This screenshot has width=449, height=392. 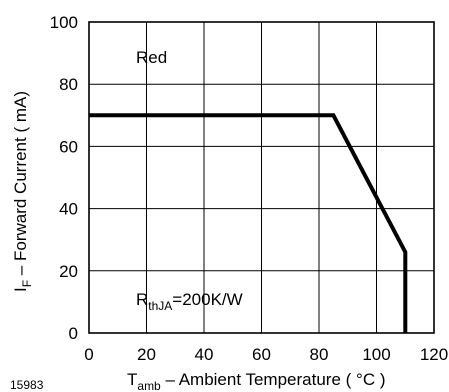 What do you see at coordinates (149, 385) in the screenshot?
I see `x-axis-label-sub: amb` at bounding box center [149, 385].